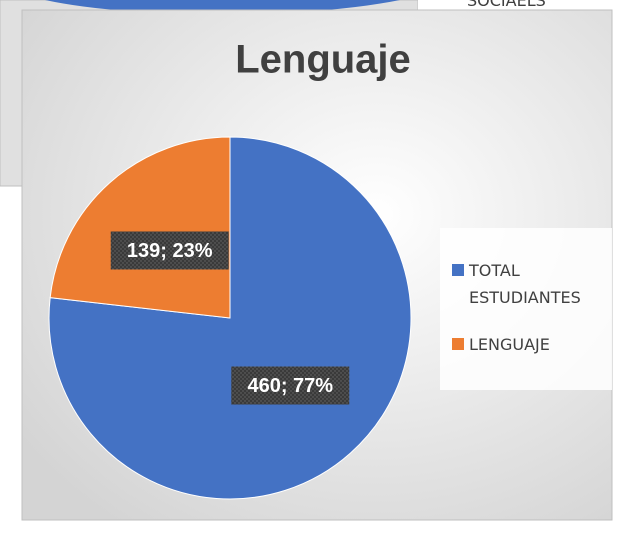 The width and height of the screenshot is (628, 541). Describe the element at coordinates (506, 5) in the screenshot. I see `background-legend-text: SOCIAELS` at that location.